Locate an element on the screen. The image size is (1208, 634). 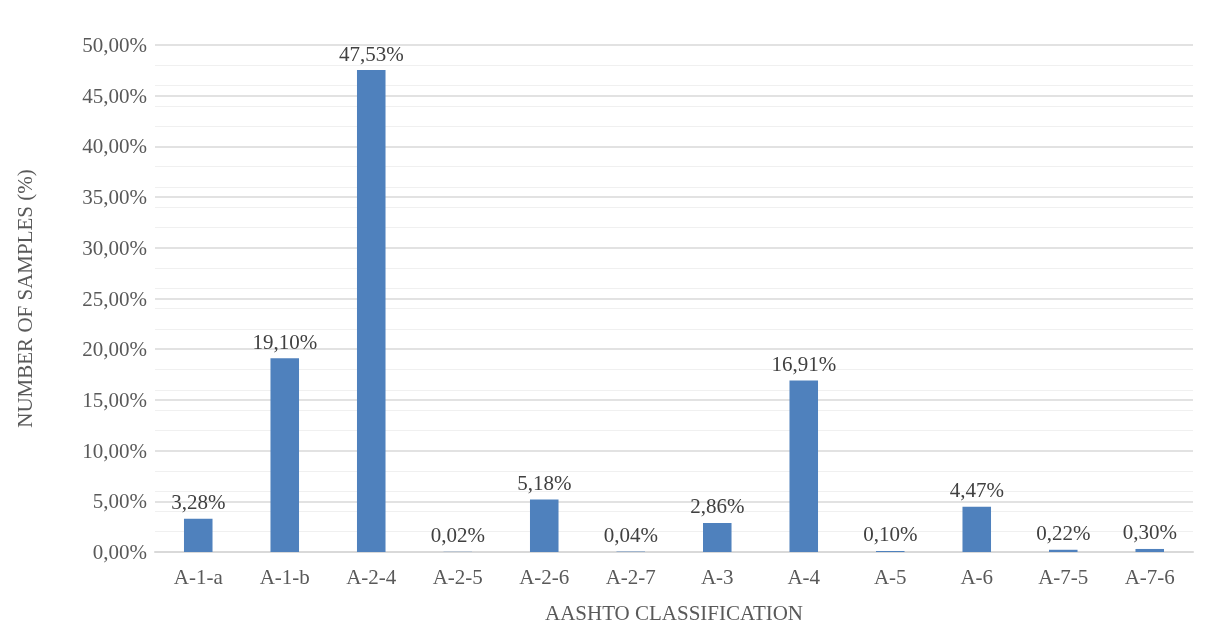
x-tick-label: A-2-6 is located at coordinates (544, 576).